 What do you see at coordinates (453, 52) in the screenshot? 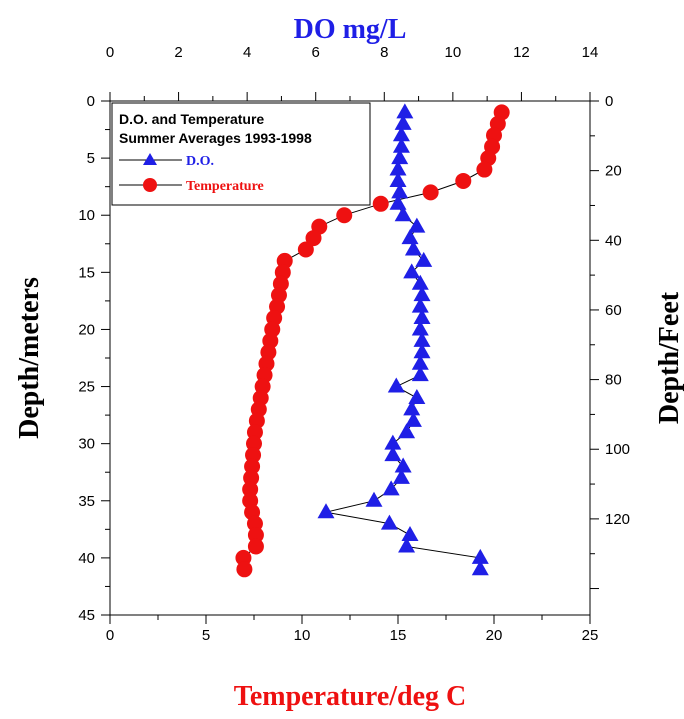
I see `top-tick-label: 10` at bounding box center [453, 52].